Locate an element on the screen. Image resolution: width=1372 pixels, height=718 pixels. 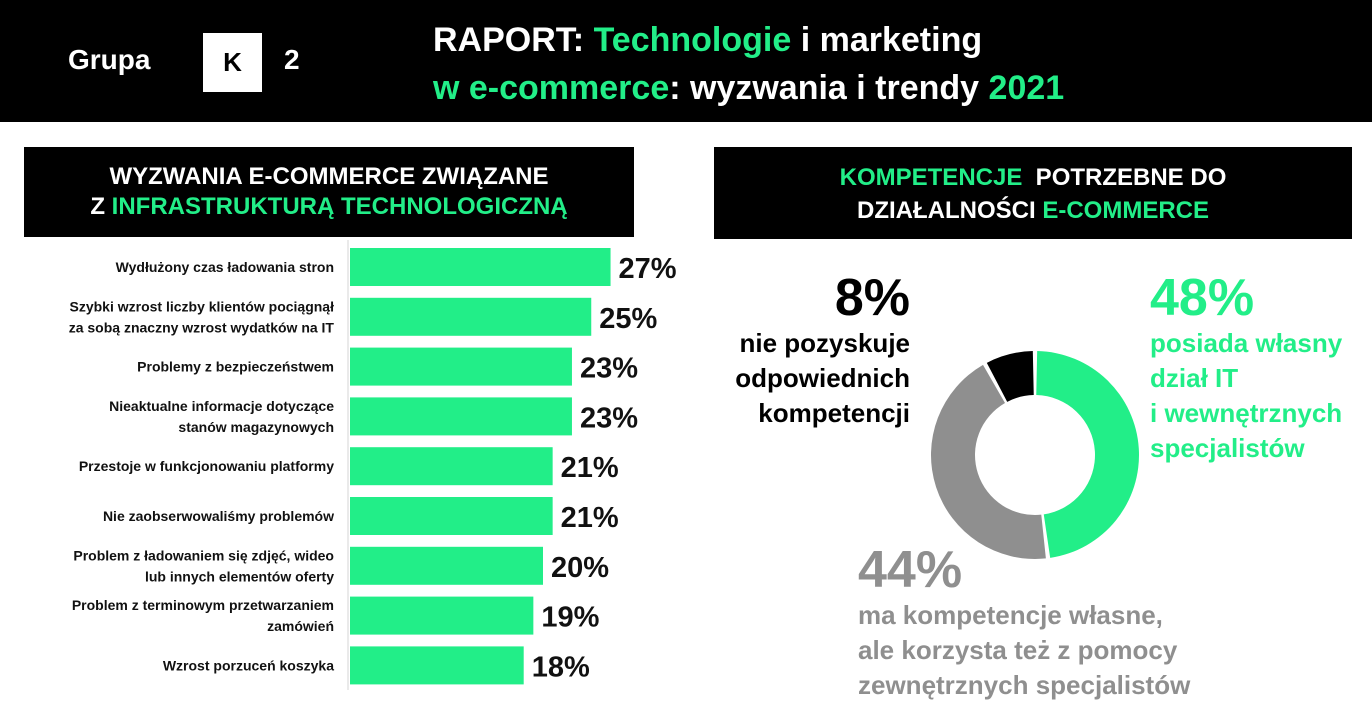
report-title-line2: w e-commerce: wyzwania i trendy 2021 is located at coordinates (749, 88).